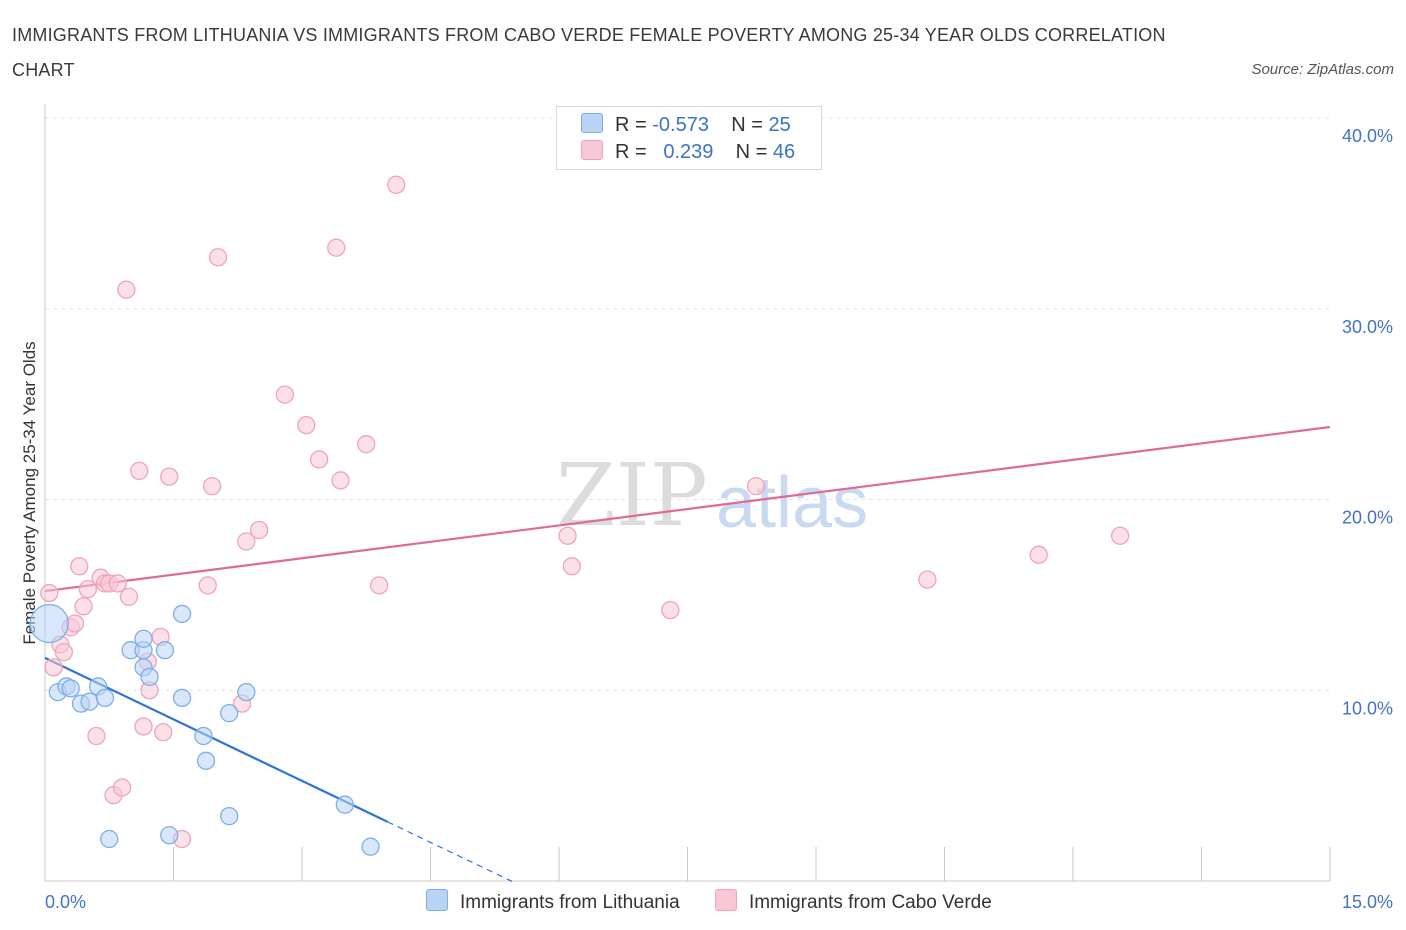 This screenshot has height=930, width=1406. Describe the element at coordinates (784, 152) in the screenshot. I see `legend-n-value: 46` at that location.